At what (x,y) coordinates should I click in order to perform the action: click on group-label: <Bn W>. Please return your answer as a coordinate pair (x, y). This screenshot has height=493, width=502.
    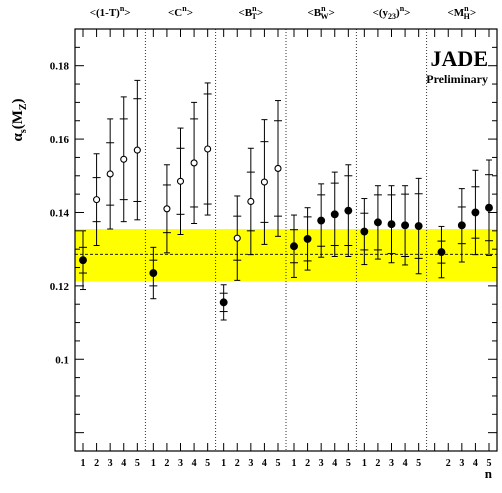
    Looking at the image, I should click on (320, 12).